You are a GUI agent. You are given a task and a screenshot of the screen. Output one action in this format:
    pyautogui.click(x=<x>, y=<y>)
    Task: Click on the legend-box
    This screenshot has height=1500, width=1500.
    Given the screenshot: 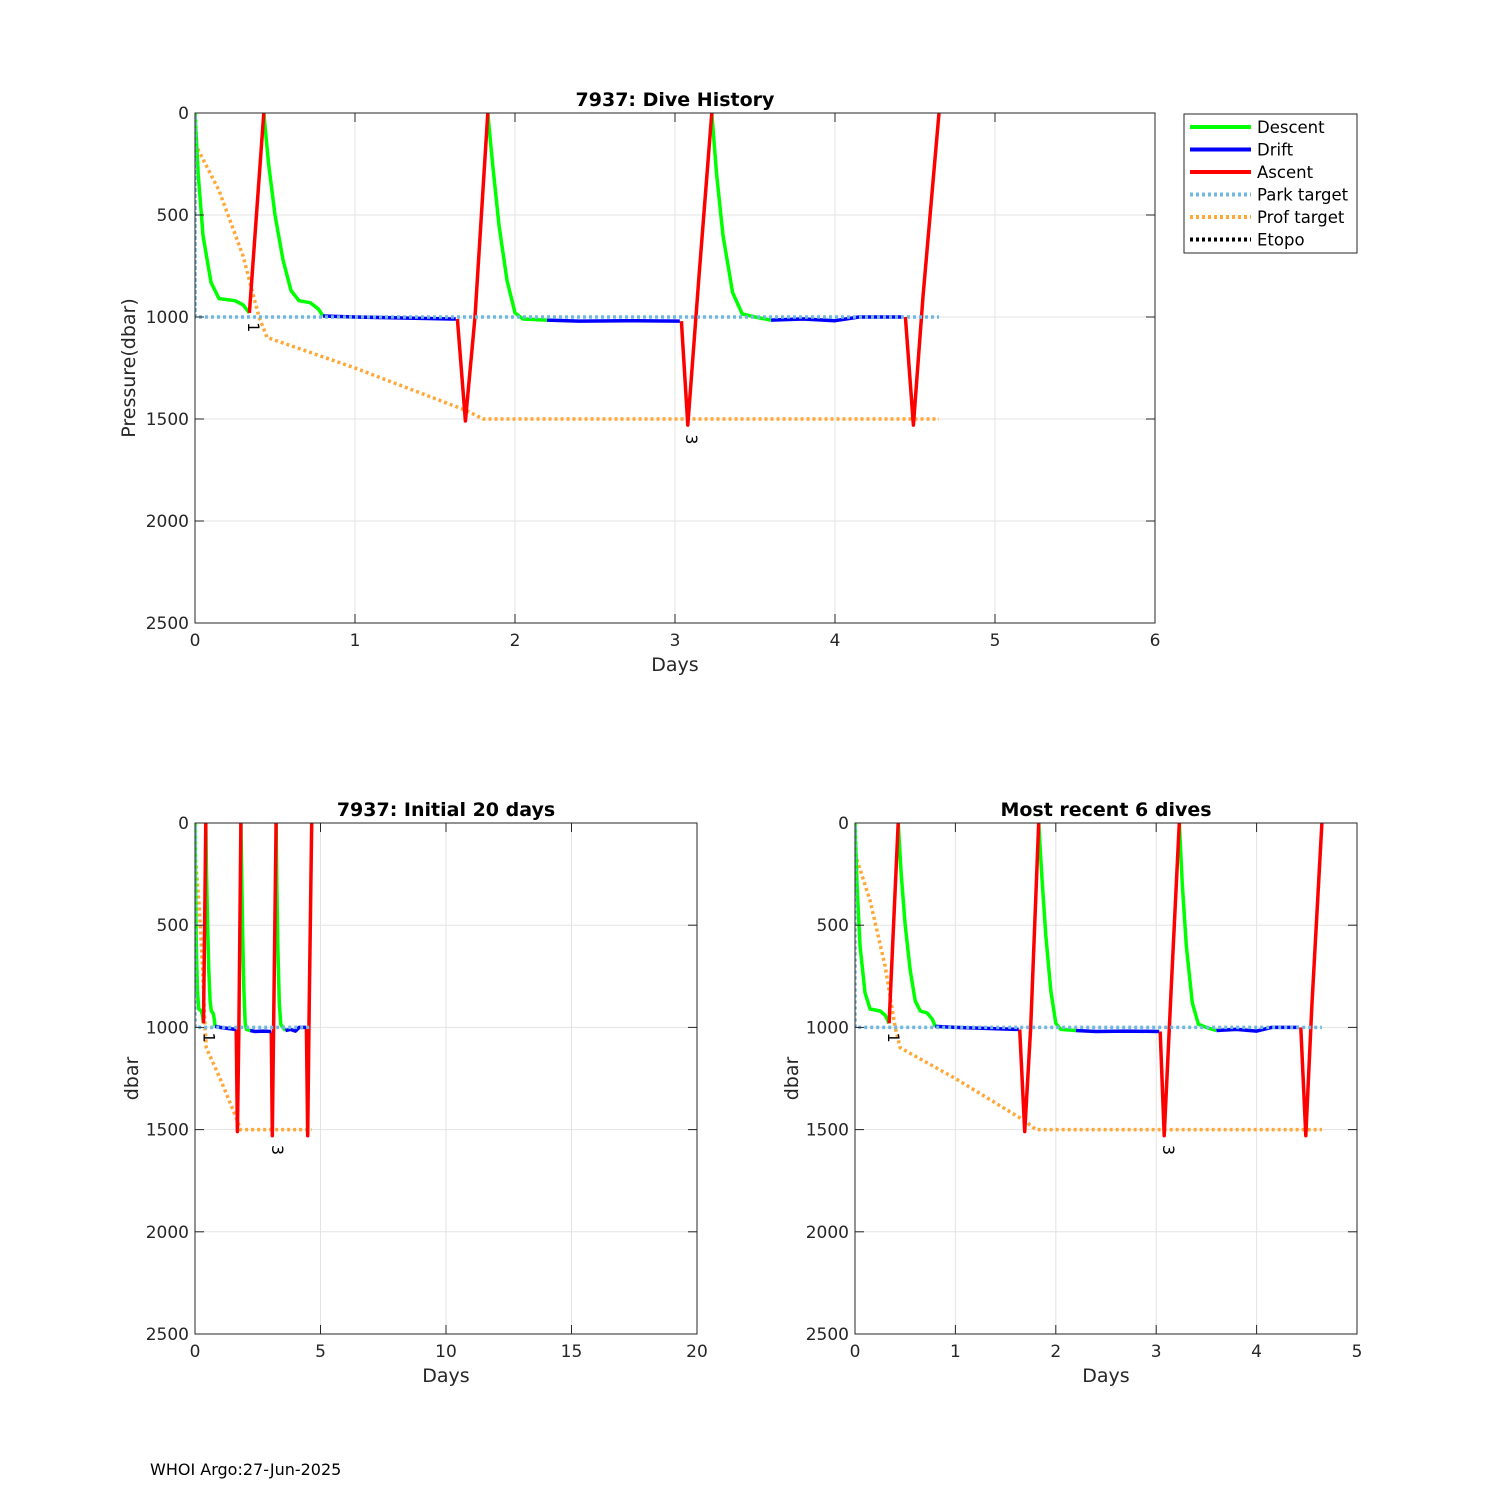 What is the action you would take?
    pyautogui.click(x=1270, y=183)
    